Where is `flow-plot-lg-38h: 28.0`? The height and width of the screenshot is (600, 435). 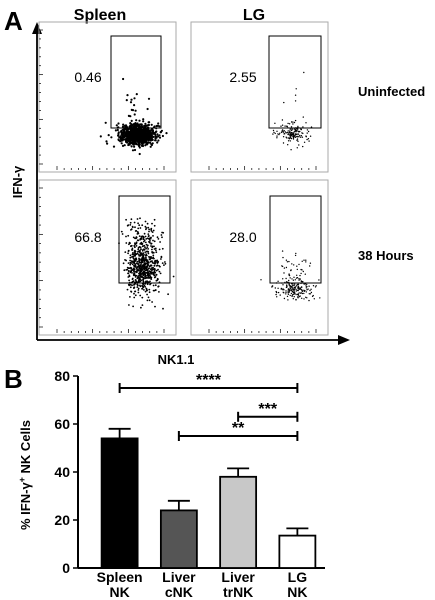 flow-plot-lg-38h: 28.0 is located at coordinates (259, 257).